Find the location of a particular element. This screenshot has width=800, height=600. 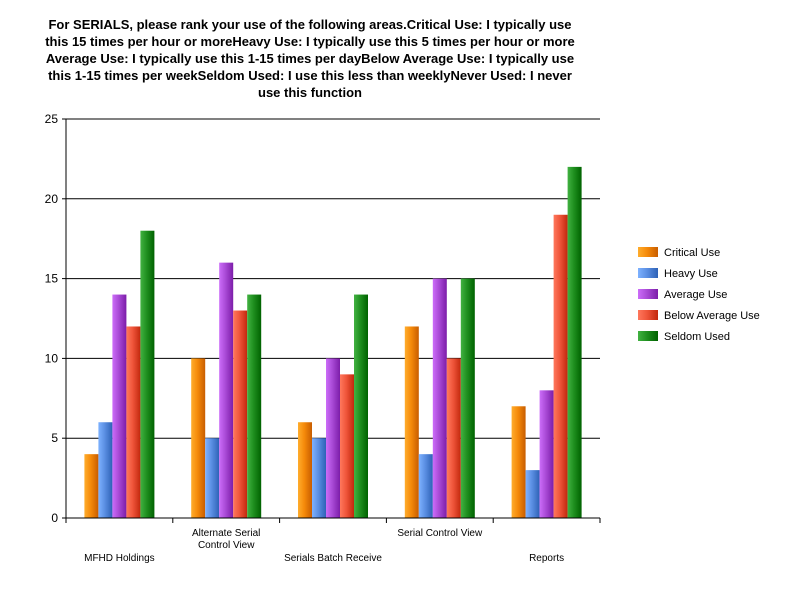

y-tick-label: 10 is located at coordinates (52, 358).